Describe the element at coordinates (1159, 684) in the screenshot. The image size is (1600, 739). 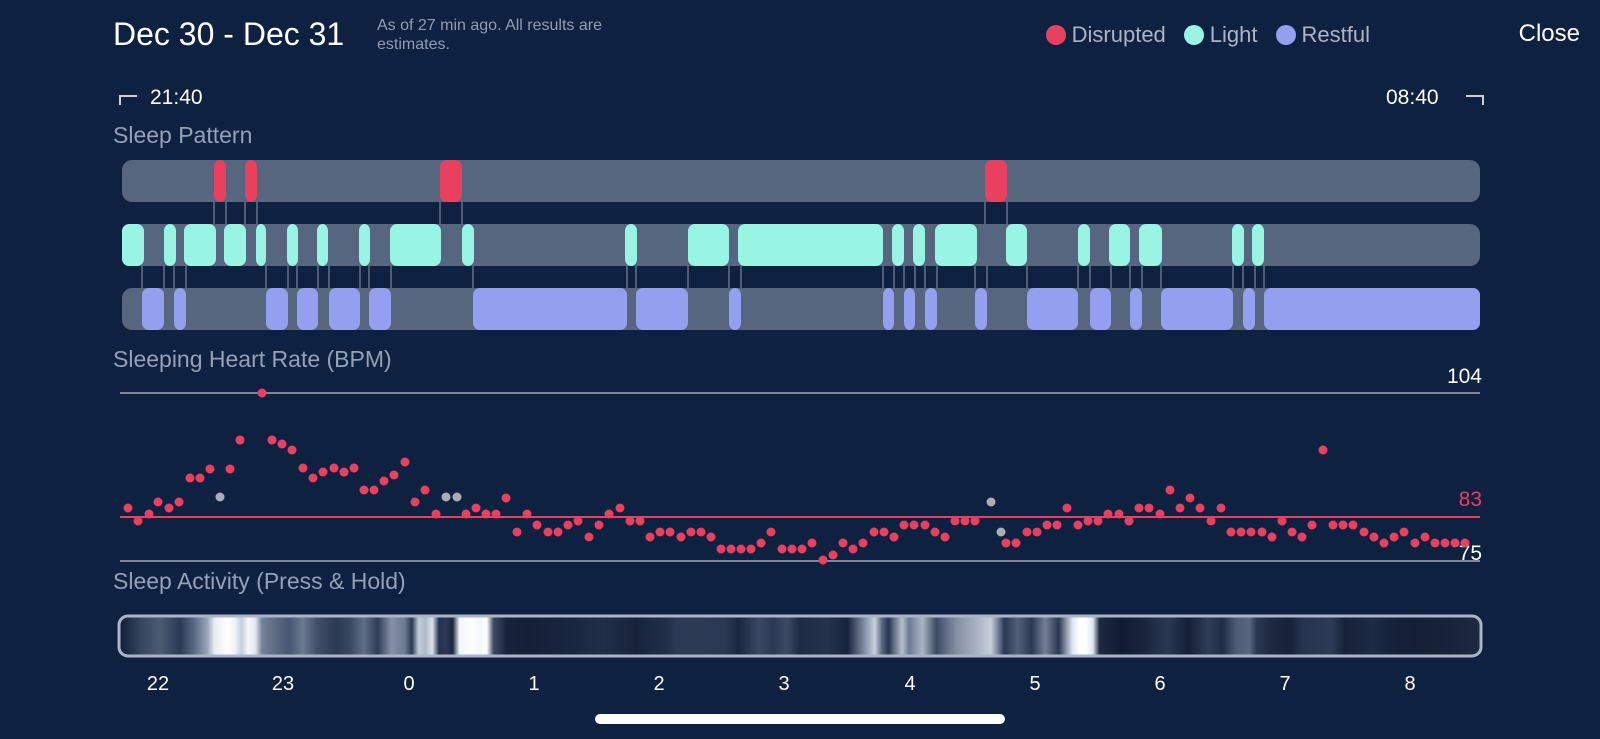
I see `x-tick-label: 6` at that location.